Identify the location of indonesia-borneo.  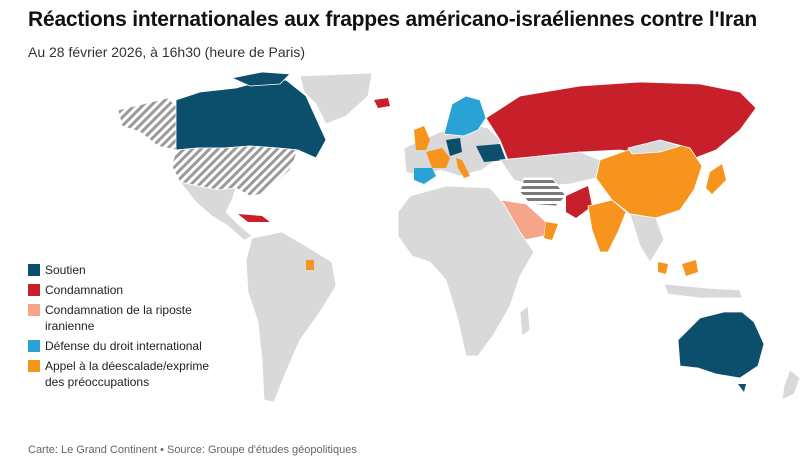
(690, 268).